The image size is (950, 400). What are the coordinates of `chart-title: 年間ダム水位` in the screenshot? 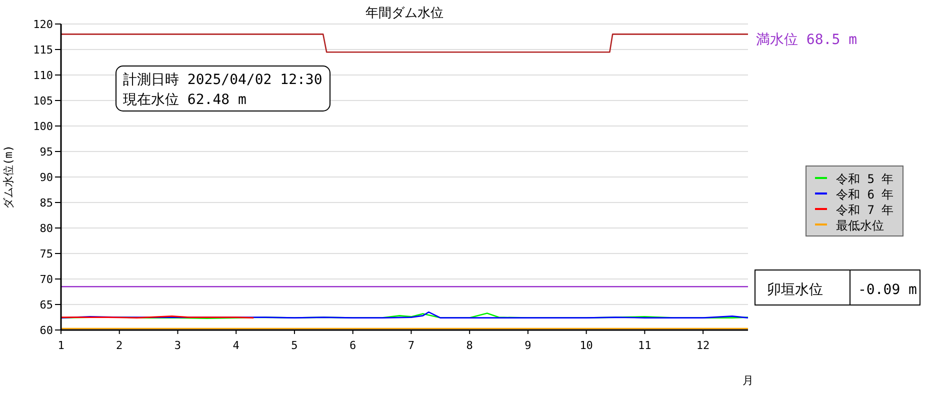 It's located at (405, 13).